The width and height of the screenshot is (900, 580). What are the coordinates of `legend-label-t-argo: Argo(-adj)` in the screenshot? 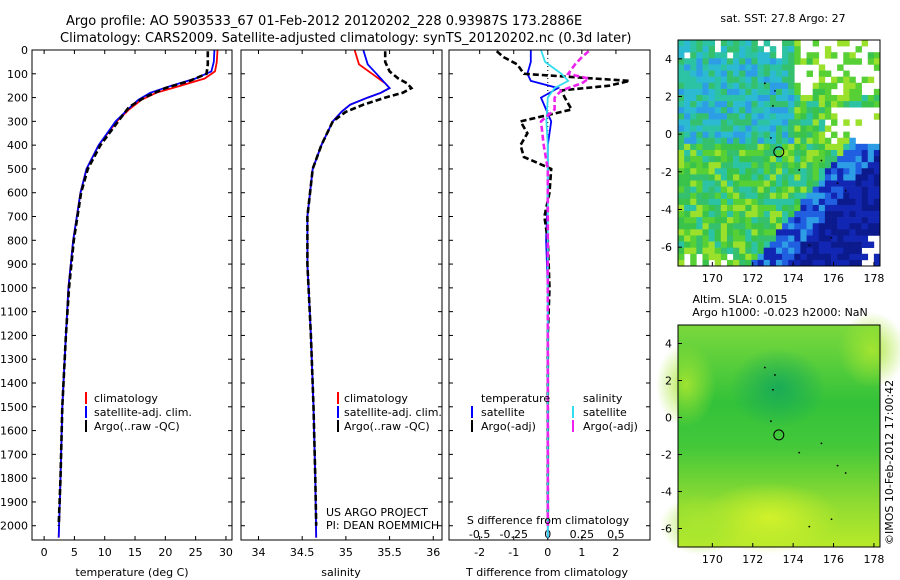 It's located at (508, 426).